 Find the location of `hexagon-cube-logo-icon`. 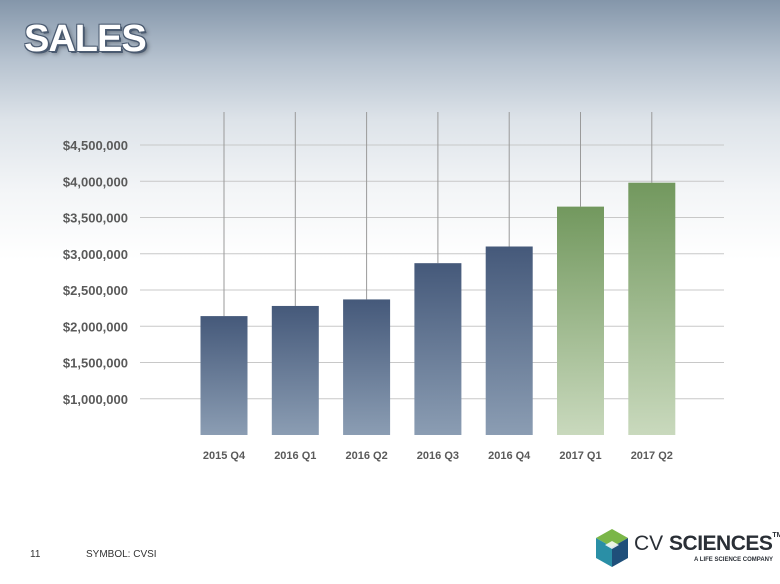

hexagon-cube-logo-icon is located at coordinates (612, 548).